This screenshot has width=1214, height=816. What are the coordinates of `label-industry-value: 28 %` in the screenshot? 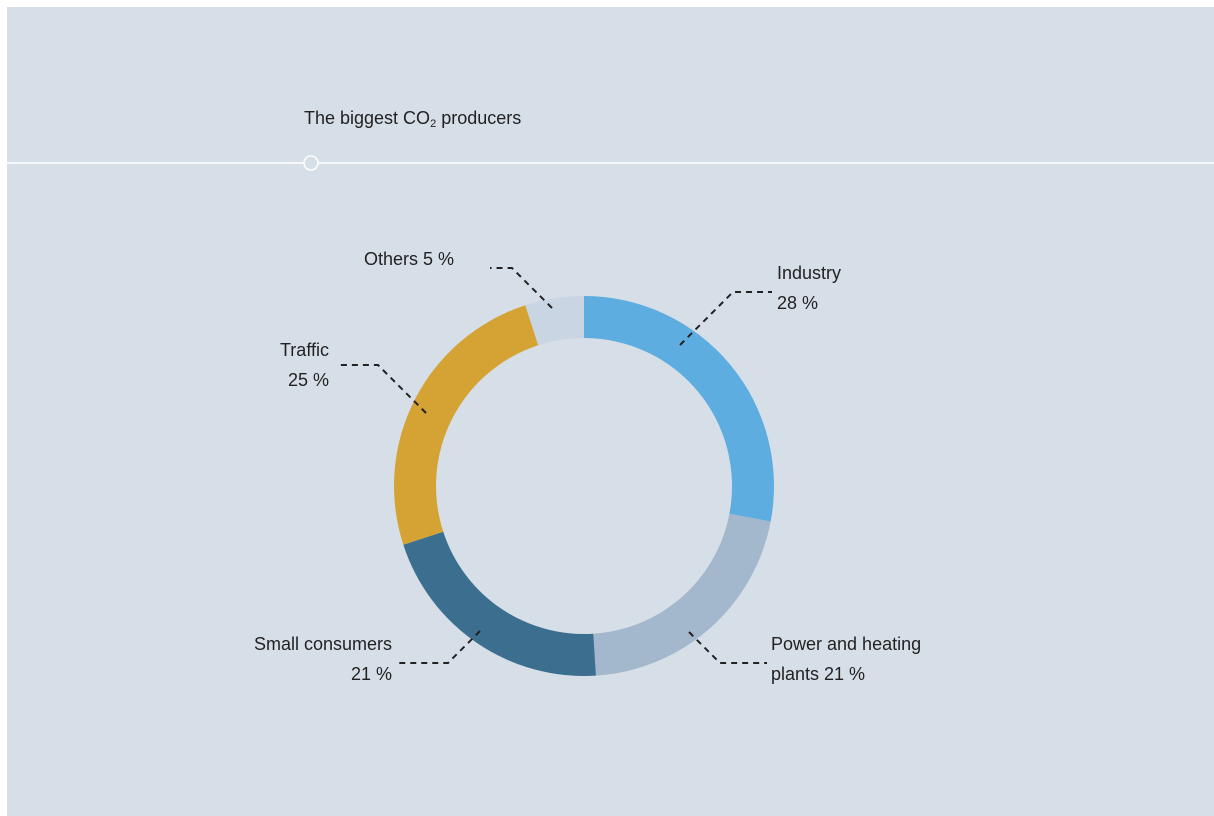 It's located at (798, 303).